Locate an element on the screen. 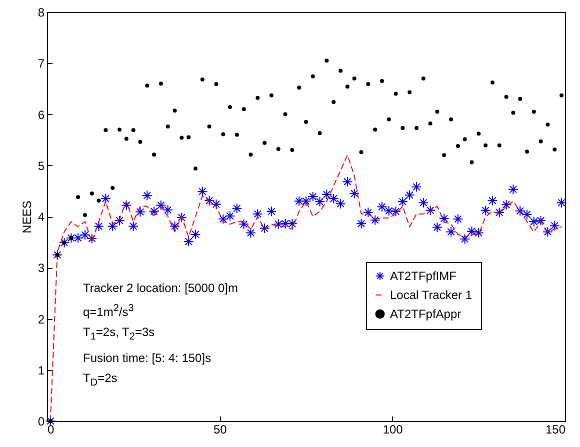 The image size is (580, 447). annotation: T$_{D}$=2s is located at coordinates (100, 380).